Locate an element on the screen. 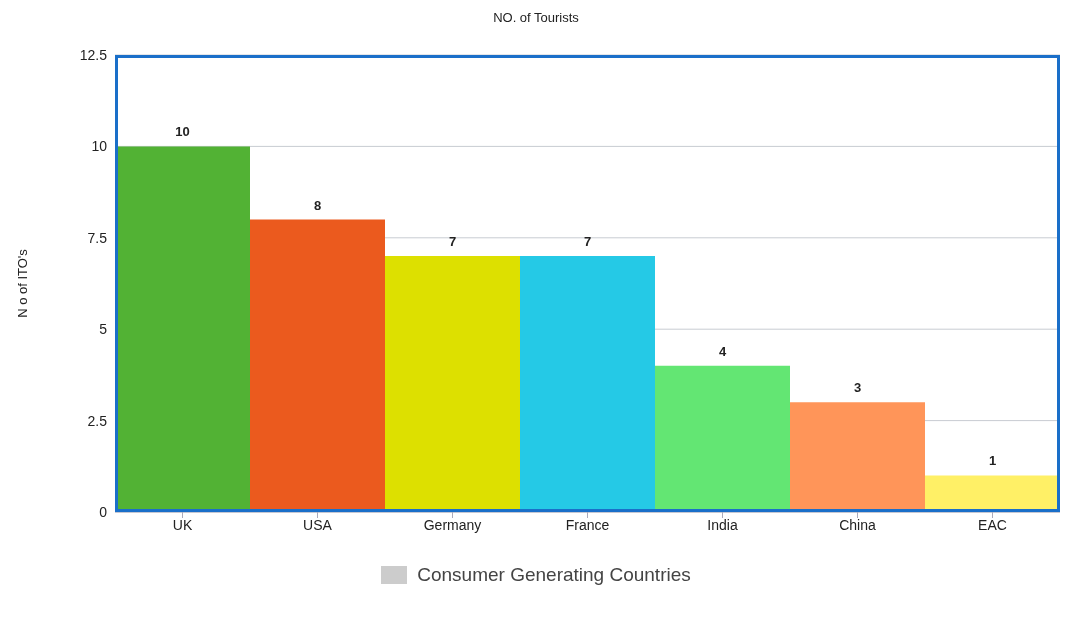 This screenshot has width=1072, height=624. x-tick-label: USA is located at coordinates (318, 524).